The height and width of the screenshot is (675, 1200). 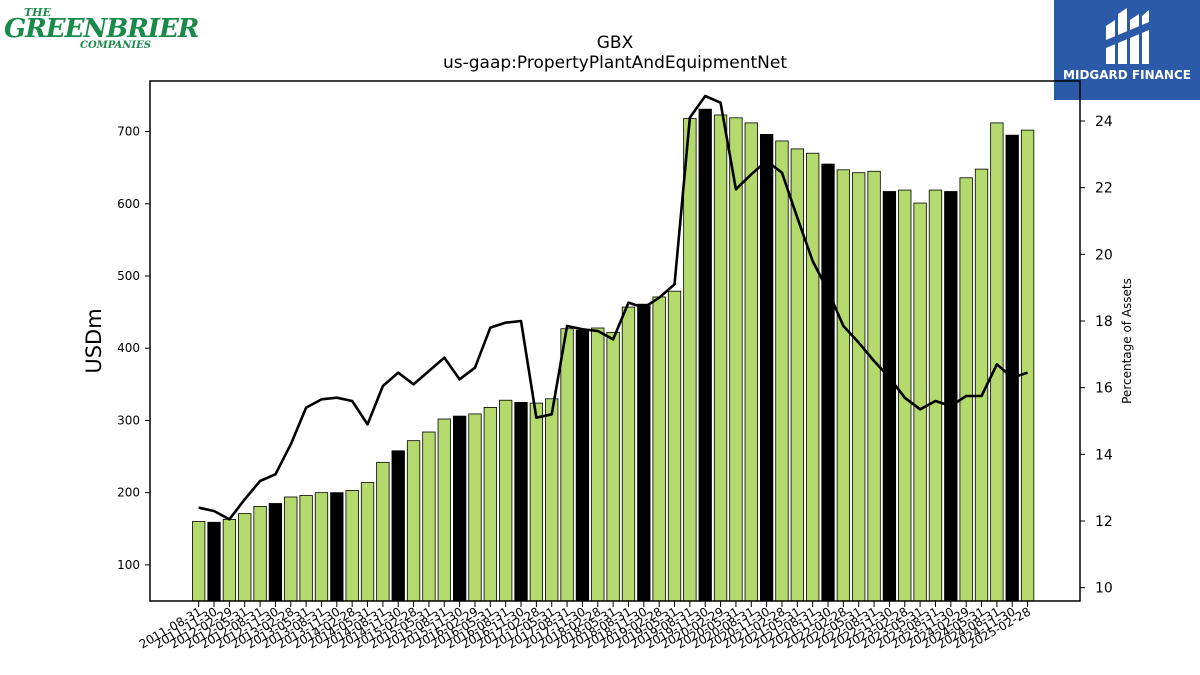 What do you see at coordinates (1104, 522) in the screenshot?
I see `y2-tick-label: 12` at bounding box center [1104, 522].